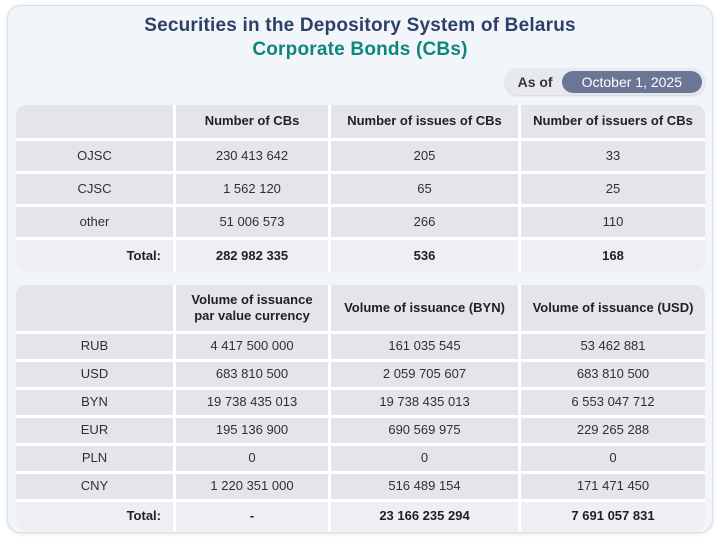  What do you see at coordinates (535, 81) in the screenshot?
I see `as-of-label: As of` at bounding box center [535, 81].